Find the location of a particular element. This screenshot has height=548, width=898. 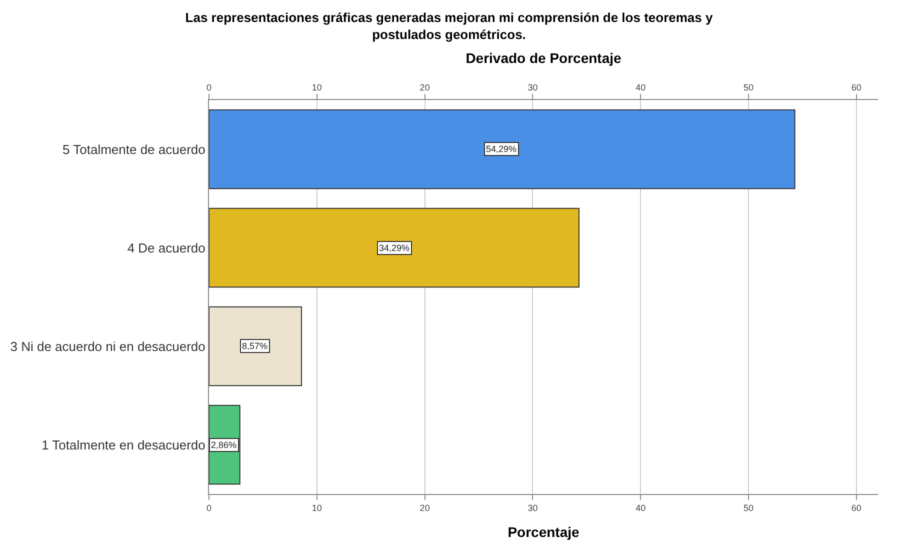

x2-tick-label: 10 is located at coordinates (317, 507).